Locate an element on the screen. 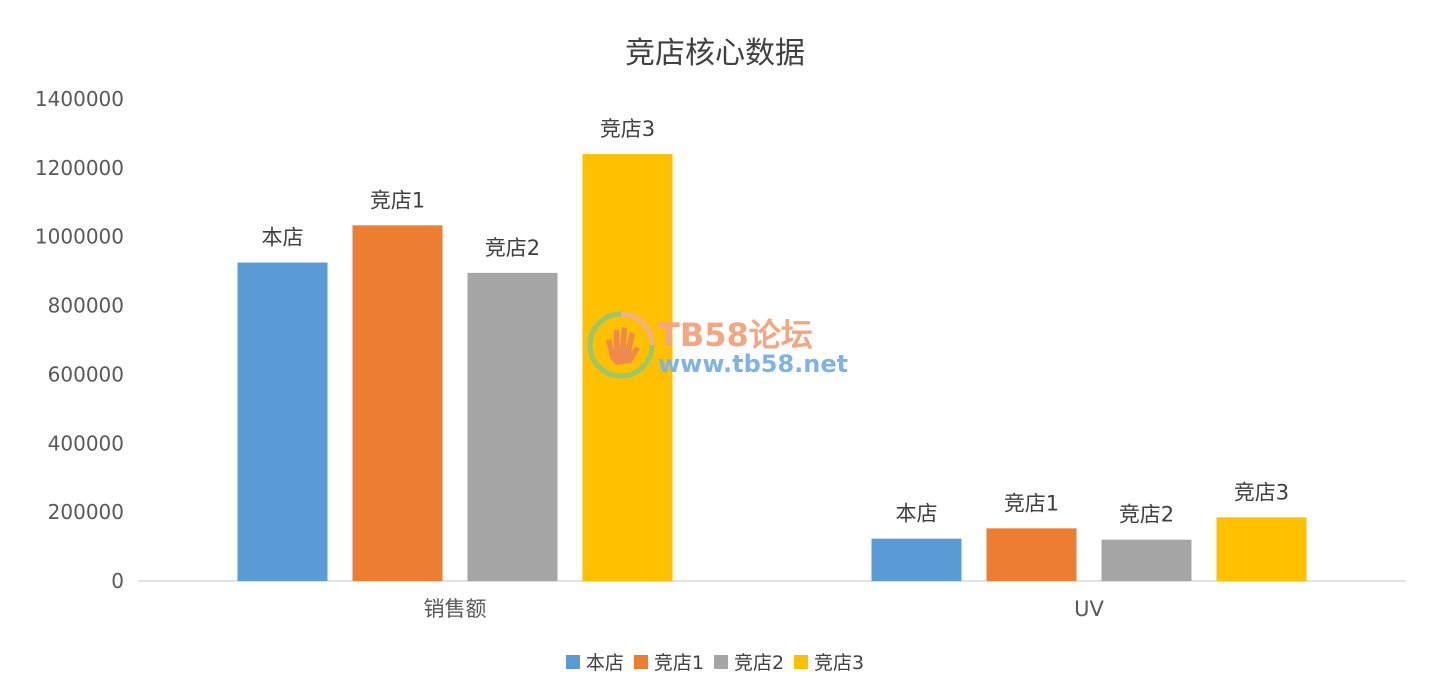 The width and height of the screenshot is (1430, 688). bar-本店-UV is located at coordinates (916, 559).